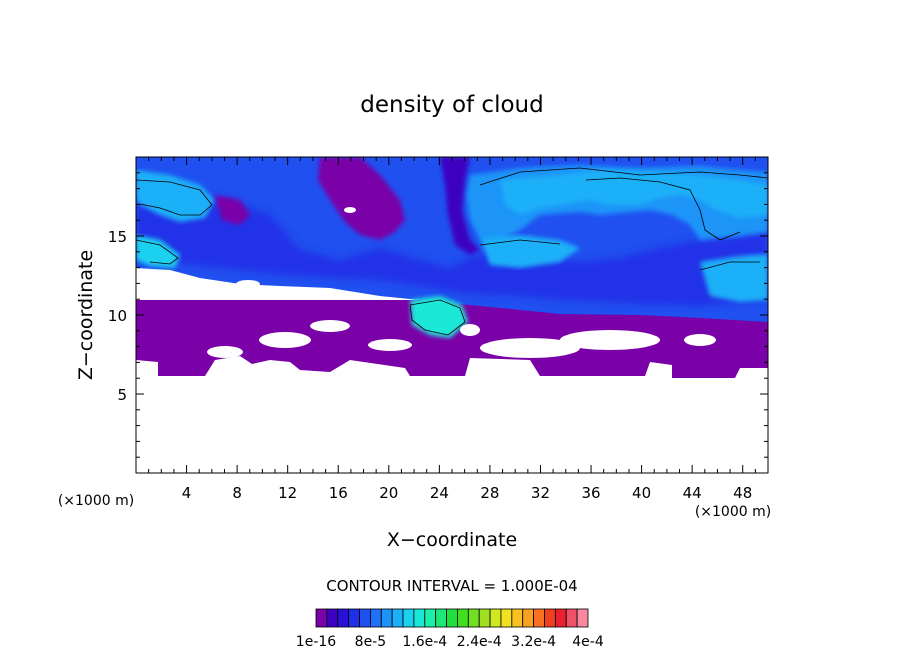 Image resolution: width=904 pixels, height=654 pixels. What do you see at coordinates (742, 493) in the screenshot?
I see `x-tick-label: 48` at bounding box center [742, 493].